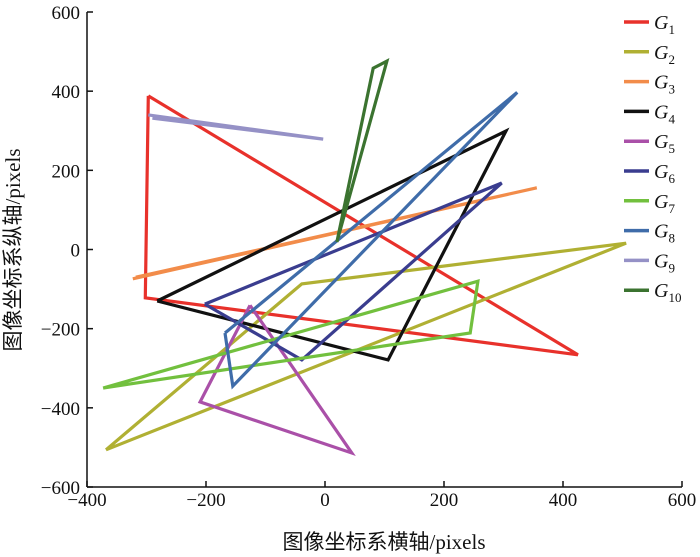  What do you see at coordinates (381, 496) in the screenshot?
I see `x-ticks: −400 −200 0 200 400 600` at bounding box center [381, 496].